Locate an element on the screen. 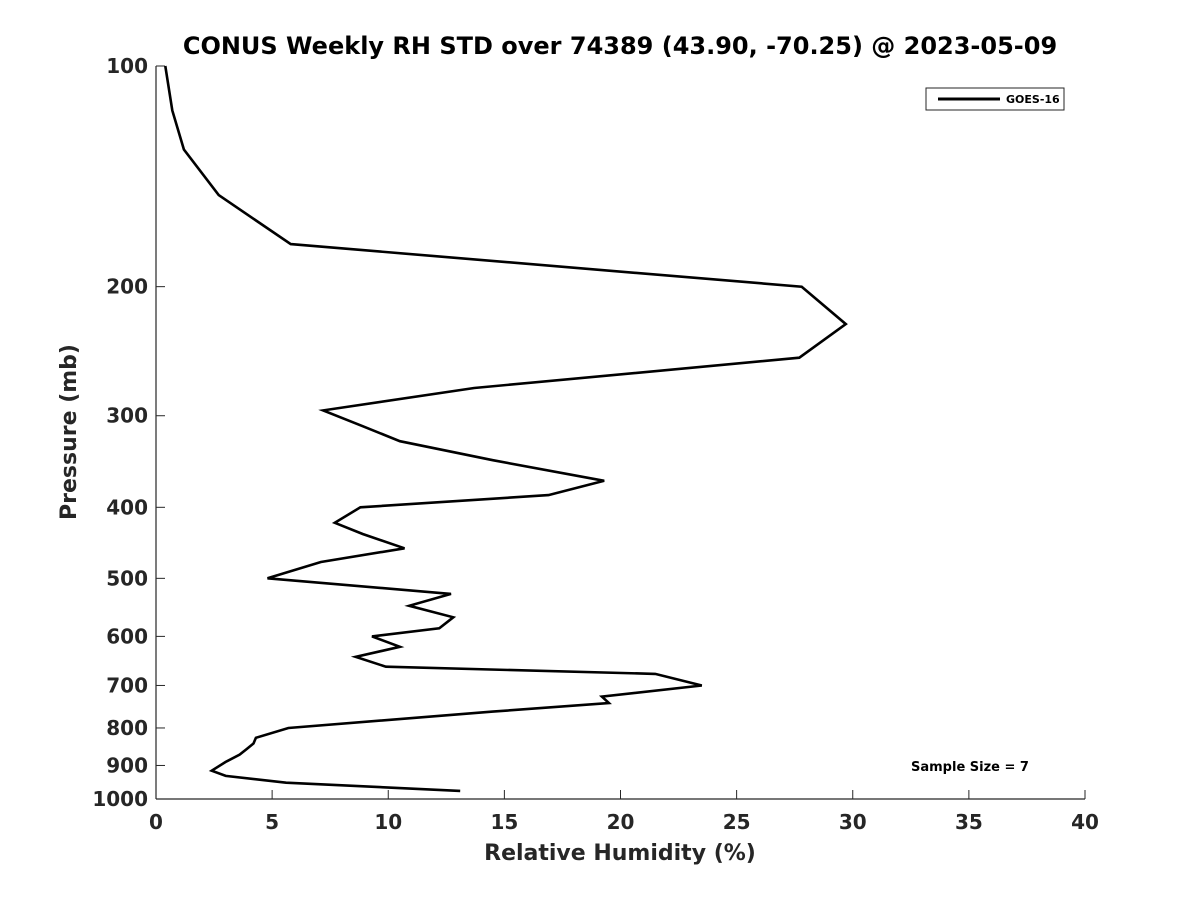 The width and height of the screenshot is (1200, 900). x-ticks: 0 5 10 15 20 25 30 35 40 is located at coordinates (624, 812).